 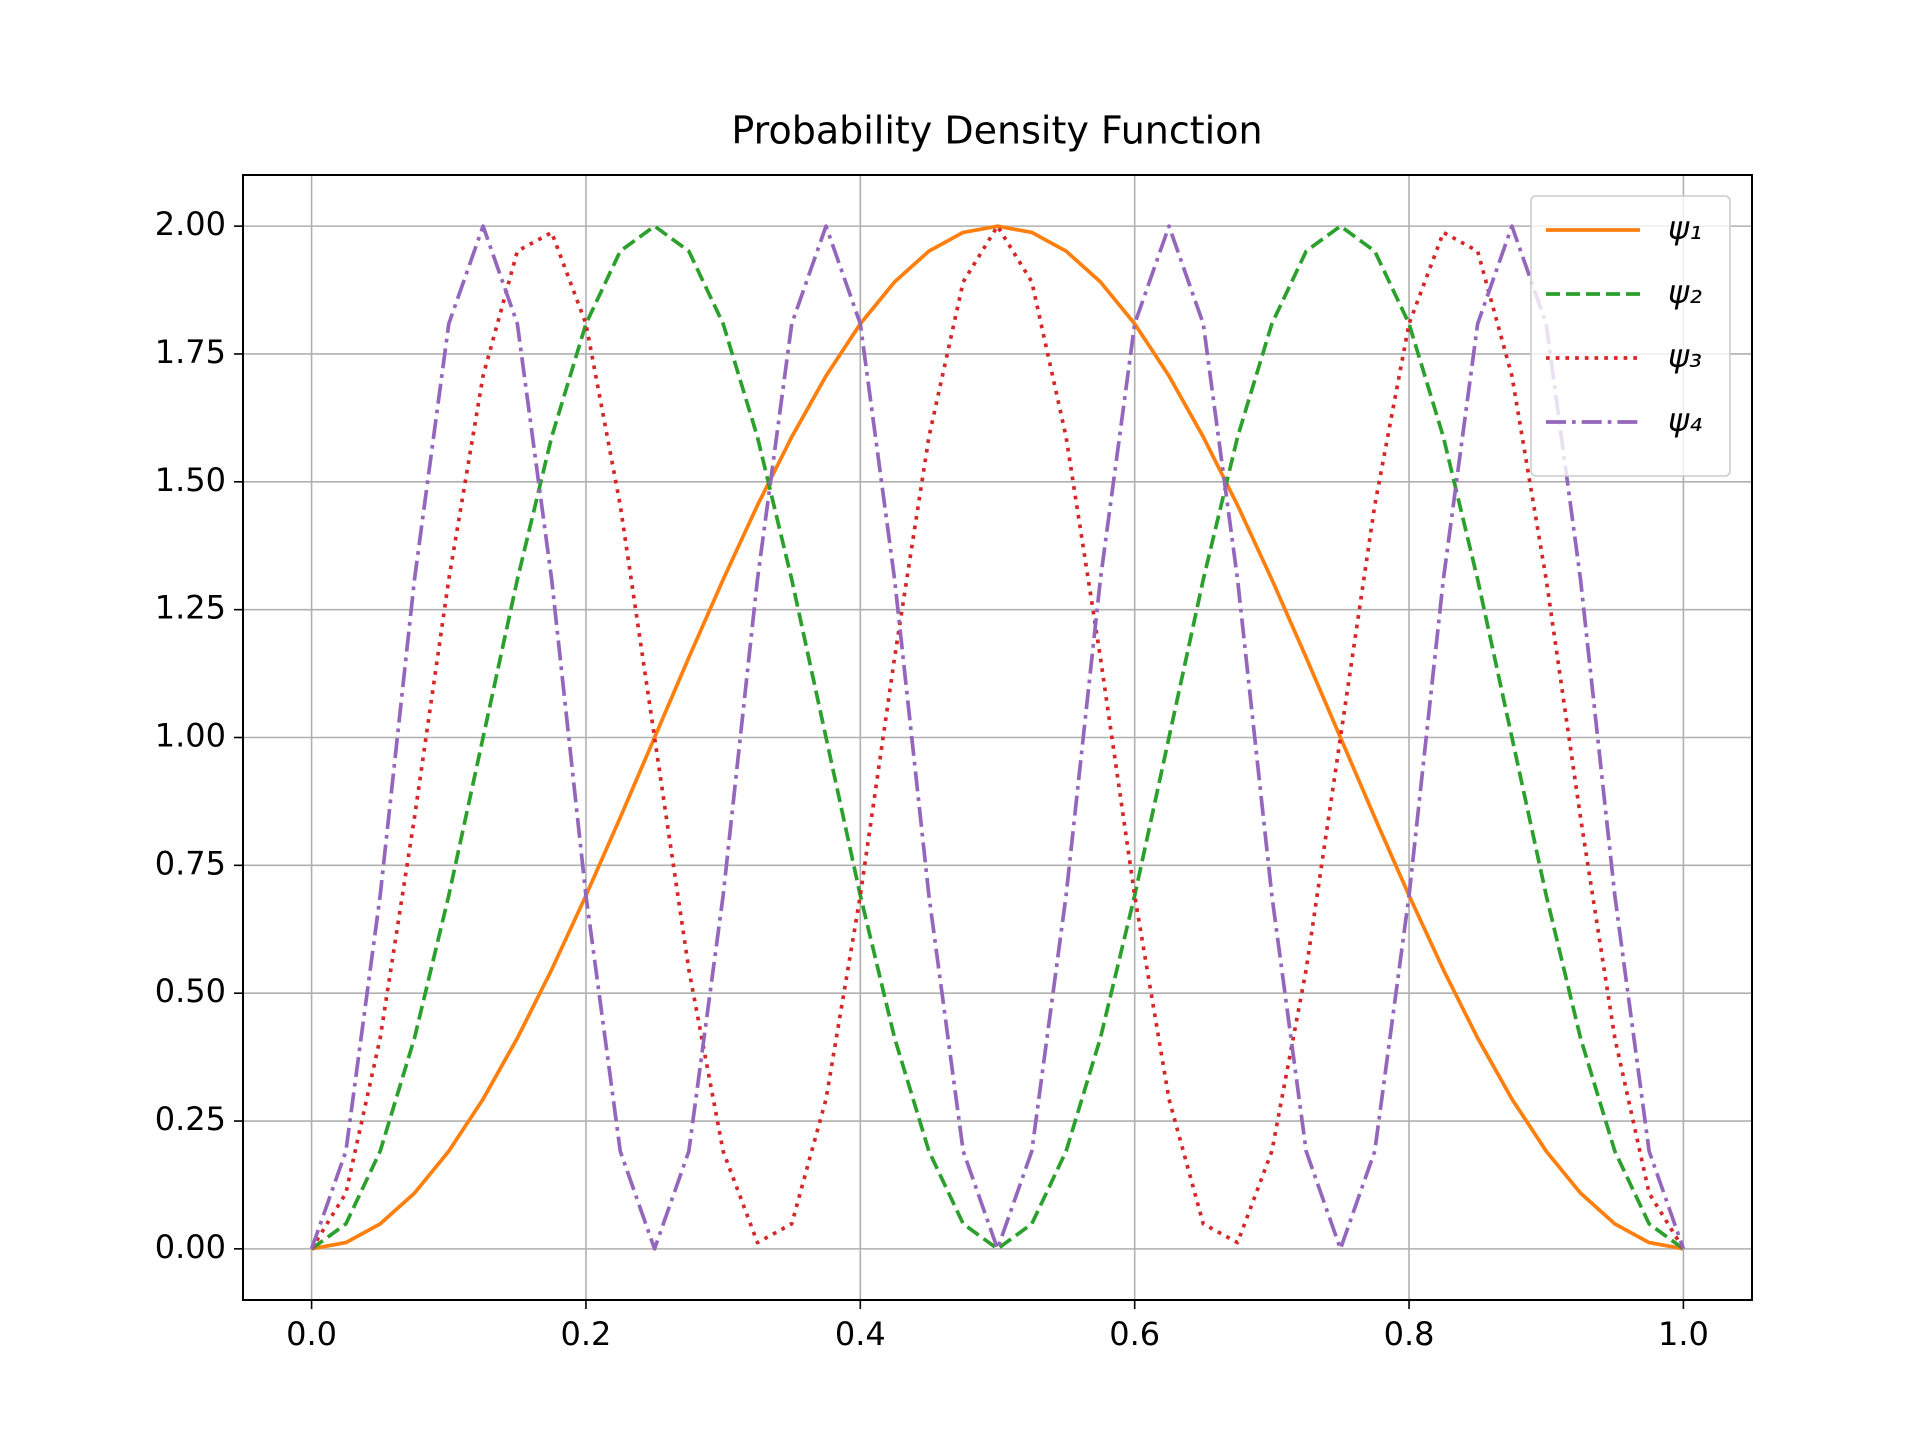 I want to click on y-tick-label: 0.00, so click(x=190, y=1247).